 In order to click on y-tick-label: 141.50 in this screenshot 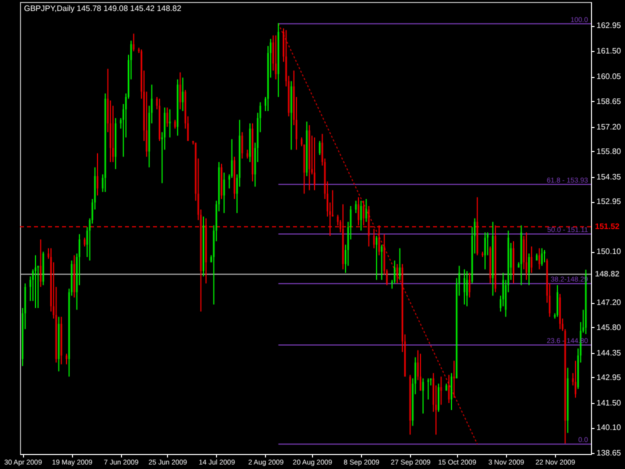, I will do `click(609, 403)`.